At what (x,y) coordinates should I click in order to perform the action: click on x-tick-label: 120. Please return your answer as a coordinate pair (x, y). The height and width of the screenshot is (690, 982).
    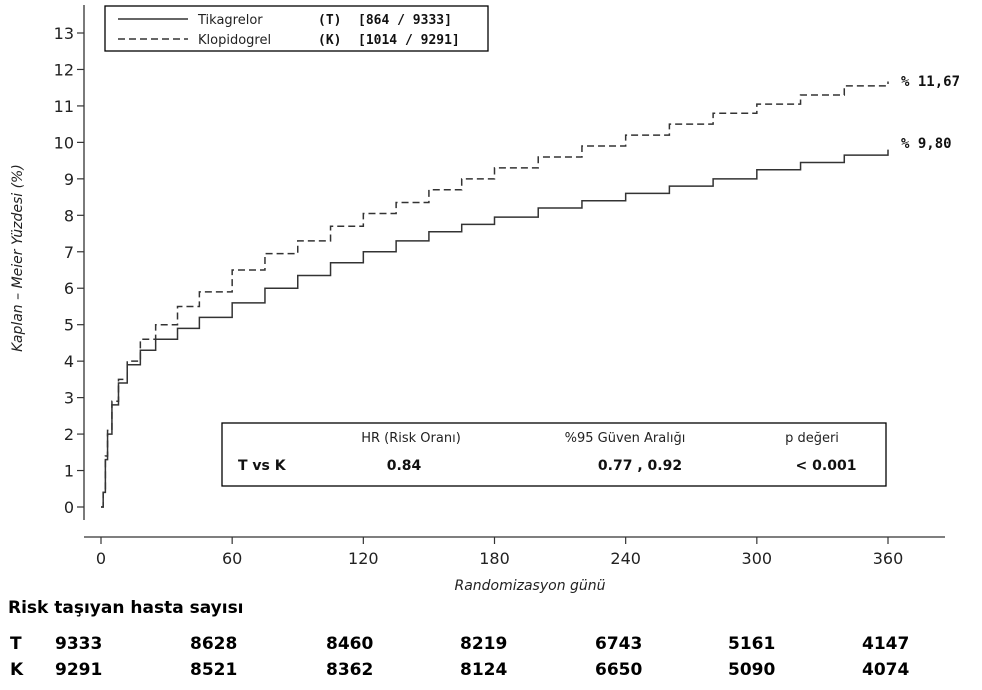
    Looking at the image, I should click on (363, 558).